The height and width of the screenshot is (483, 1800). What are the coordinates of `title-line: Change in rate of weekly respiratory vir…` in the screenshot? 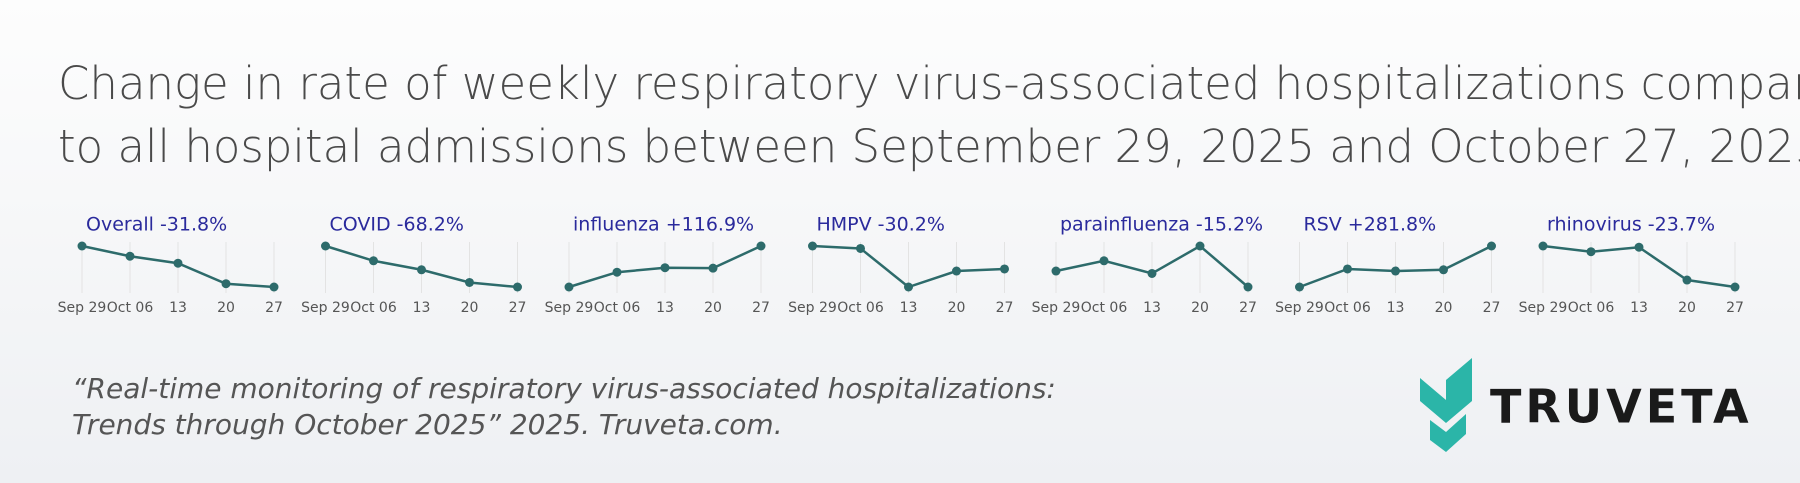 It's located at (929, 83).